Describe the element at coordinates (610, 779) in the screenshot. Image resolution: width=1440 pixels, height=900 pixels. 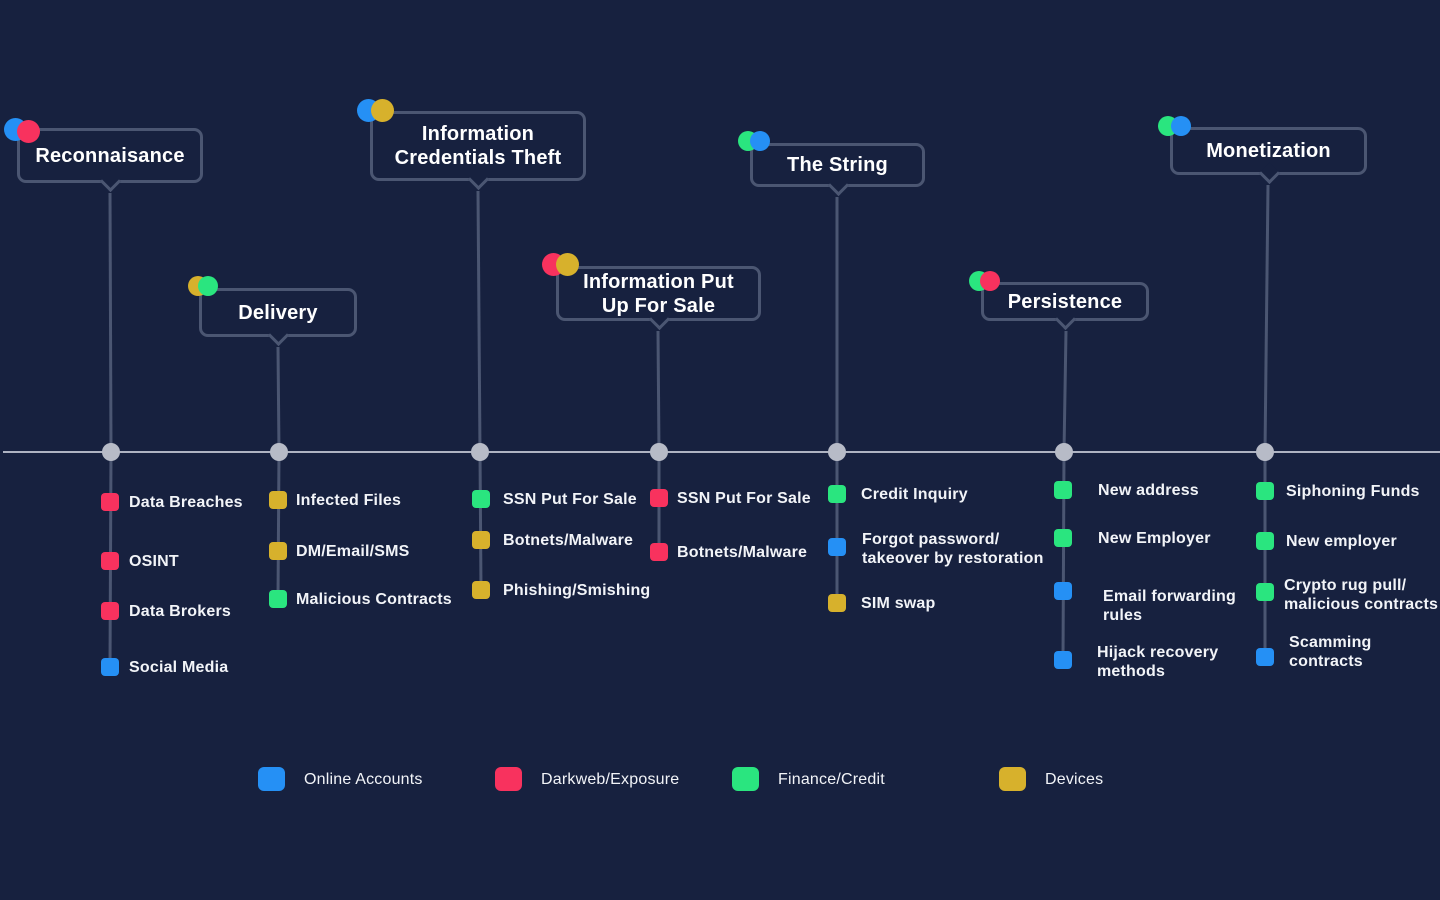
I see `legend-label: Darkweb/Exposure` at that location.